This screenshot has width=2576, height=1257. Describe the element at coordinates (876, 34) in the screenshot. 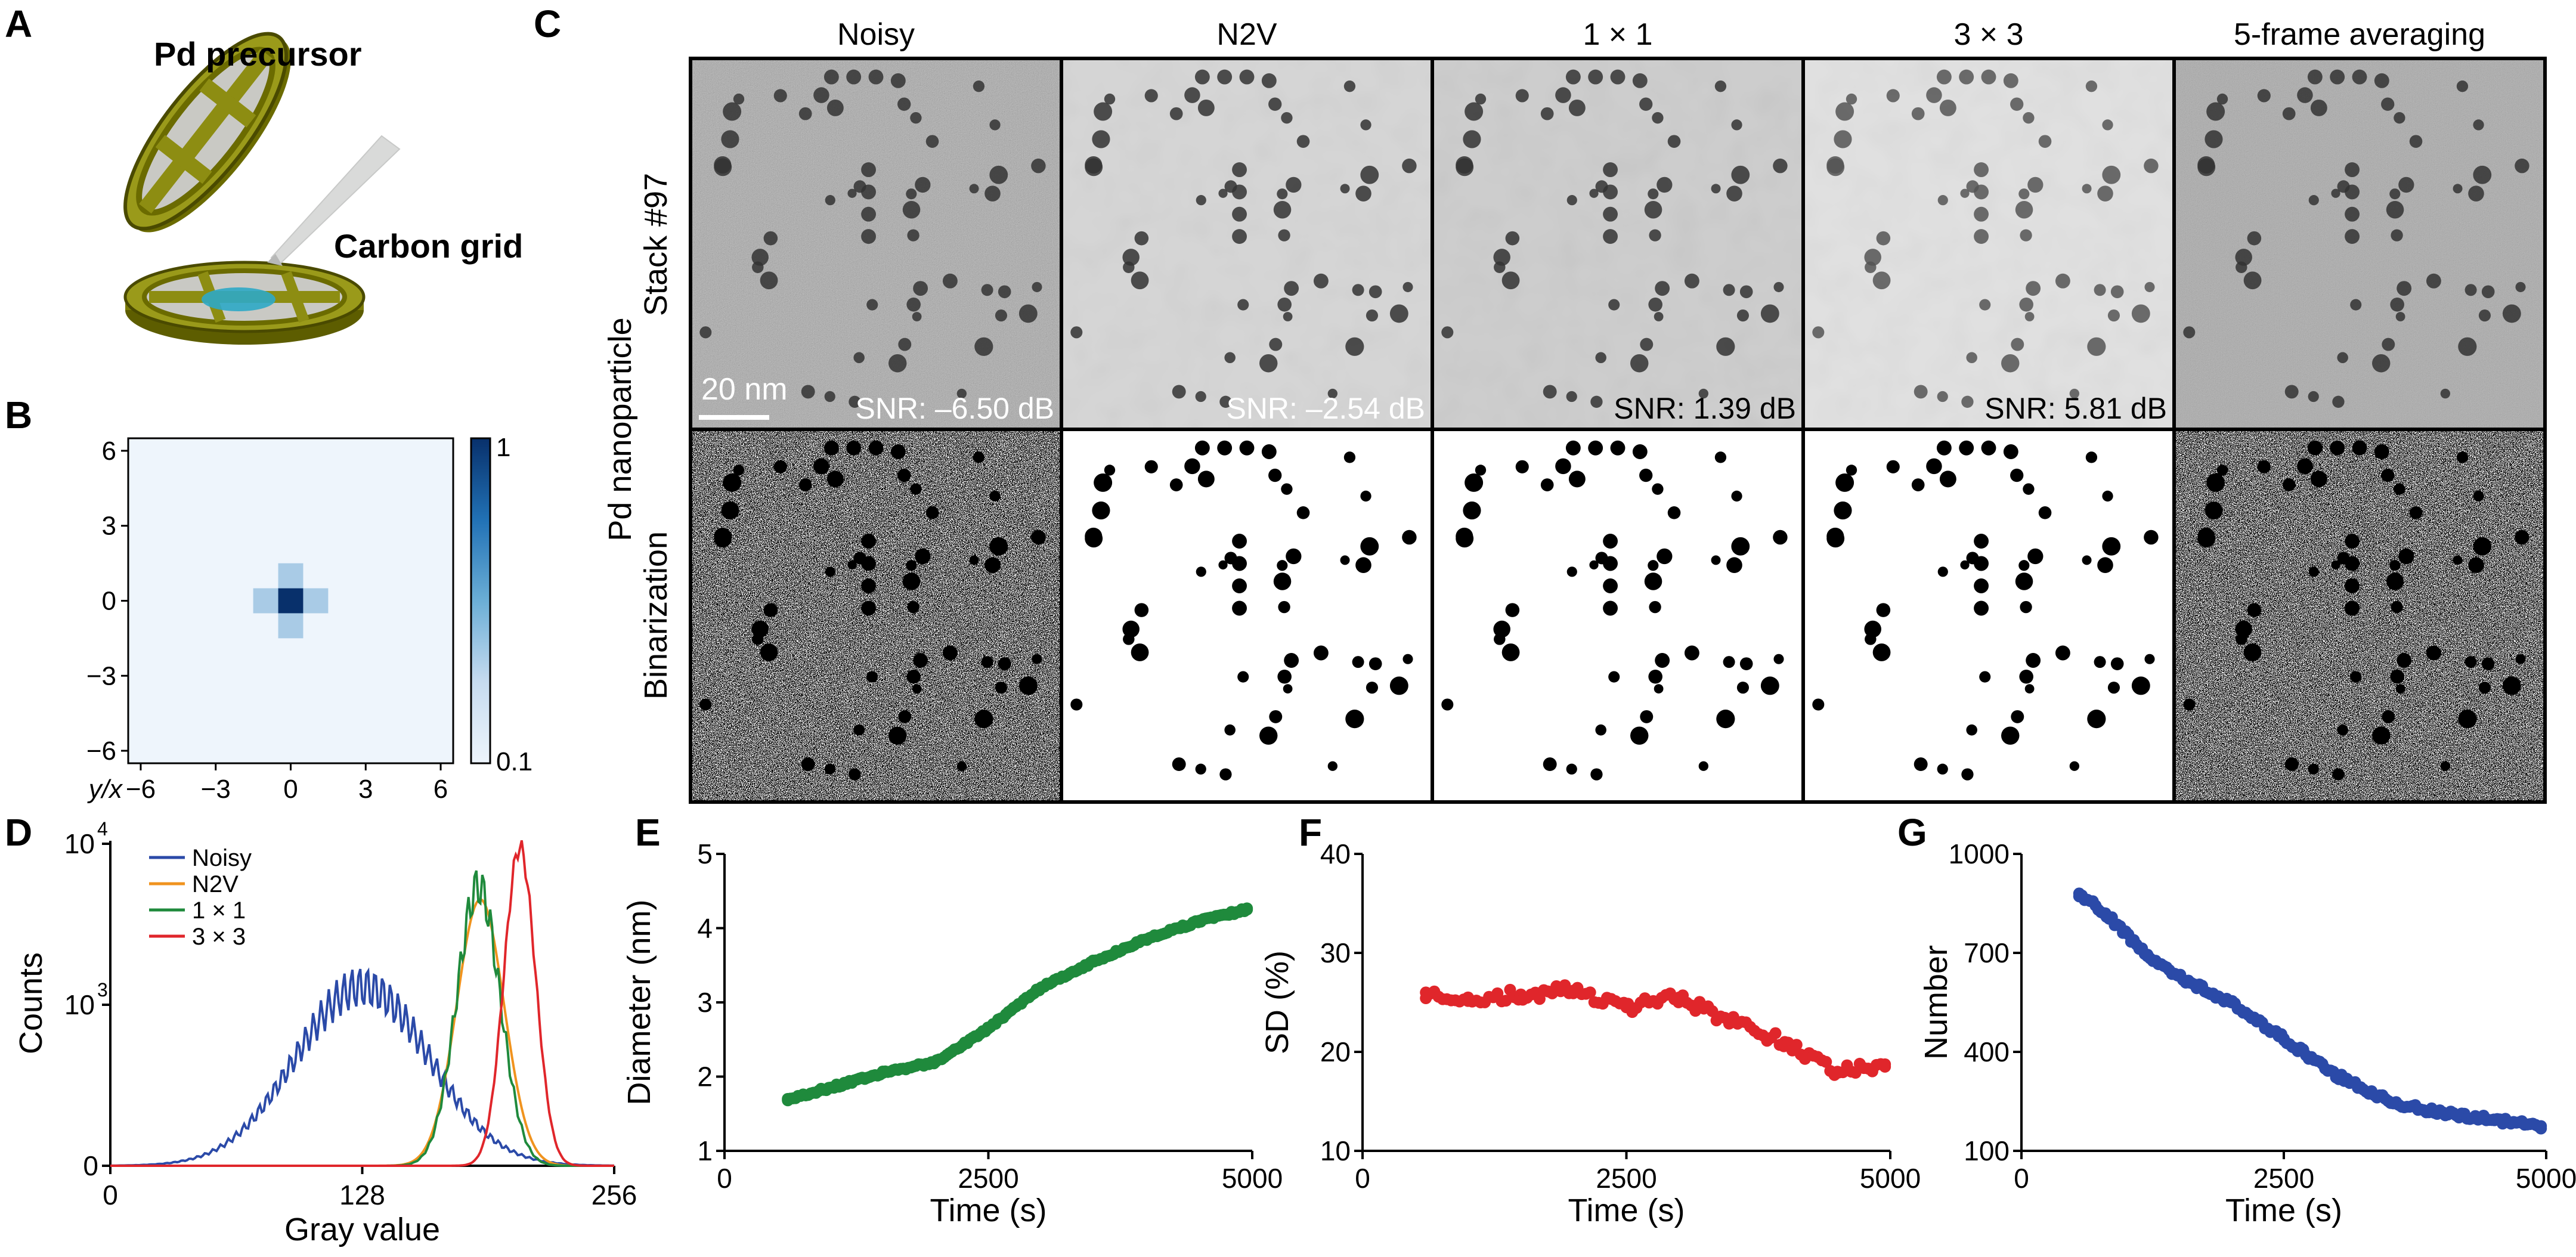

I see `column-header: Noisy` at that location.